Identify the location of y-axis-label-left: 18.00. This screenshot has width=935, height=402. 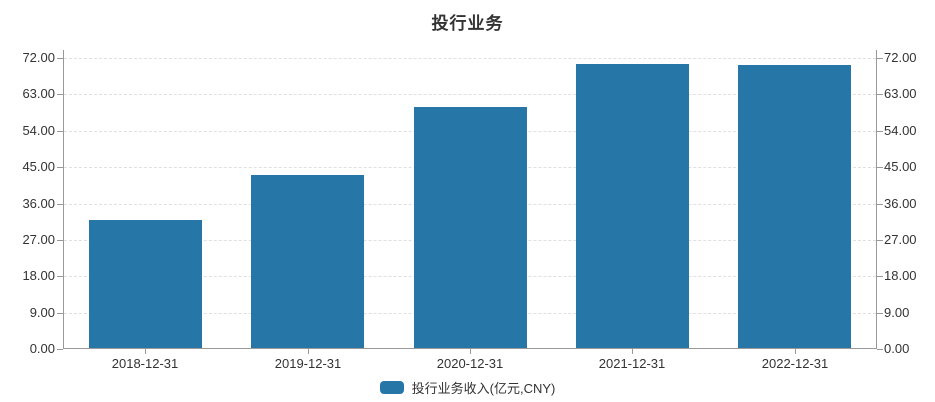
(38, 276).